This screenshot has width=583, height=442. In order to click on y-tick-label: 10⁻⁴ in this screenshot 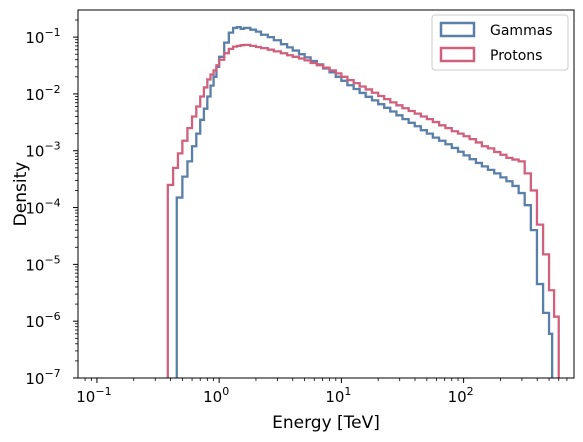, I will do `click(42, 207)`.